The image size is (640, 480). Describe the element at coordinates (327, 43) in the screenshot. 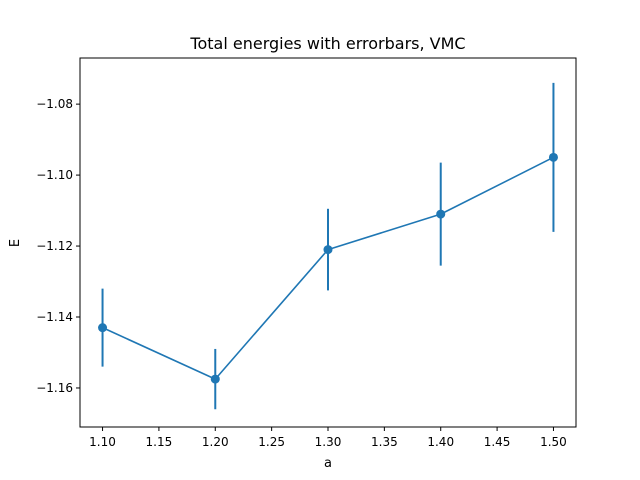

I see `chart-title: Total energies with errorbars, VMC` at that location.